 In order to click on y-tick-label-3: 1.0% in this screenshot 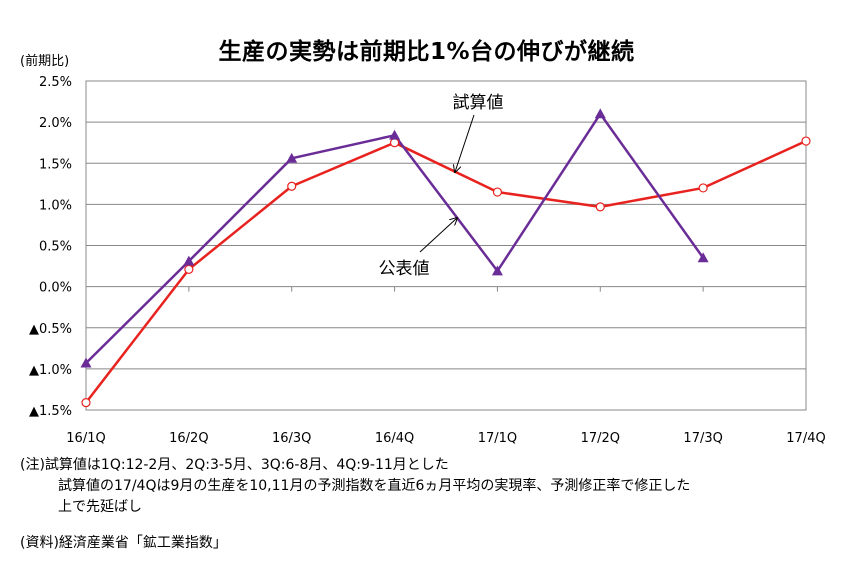, I will do `click(55, 205)`.